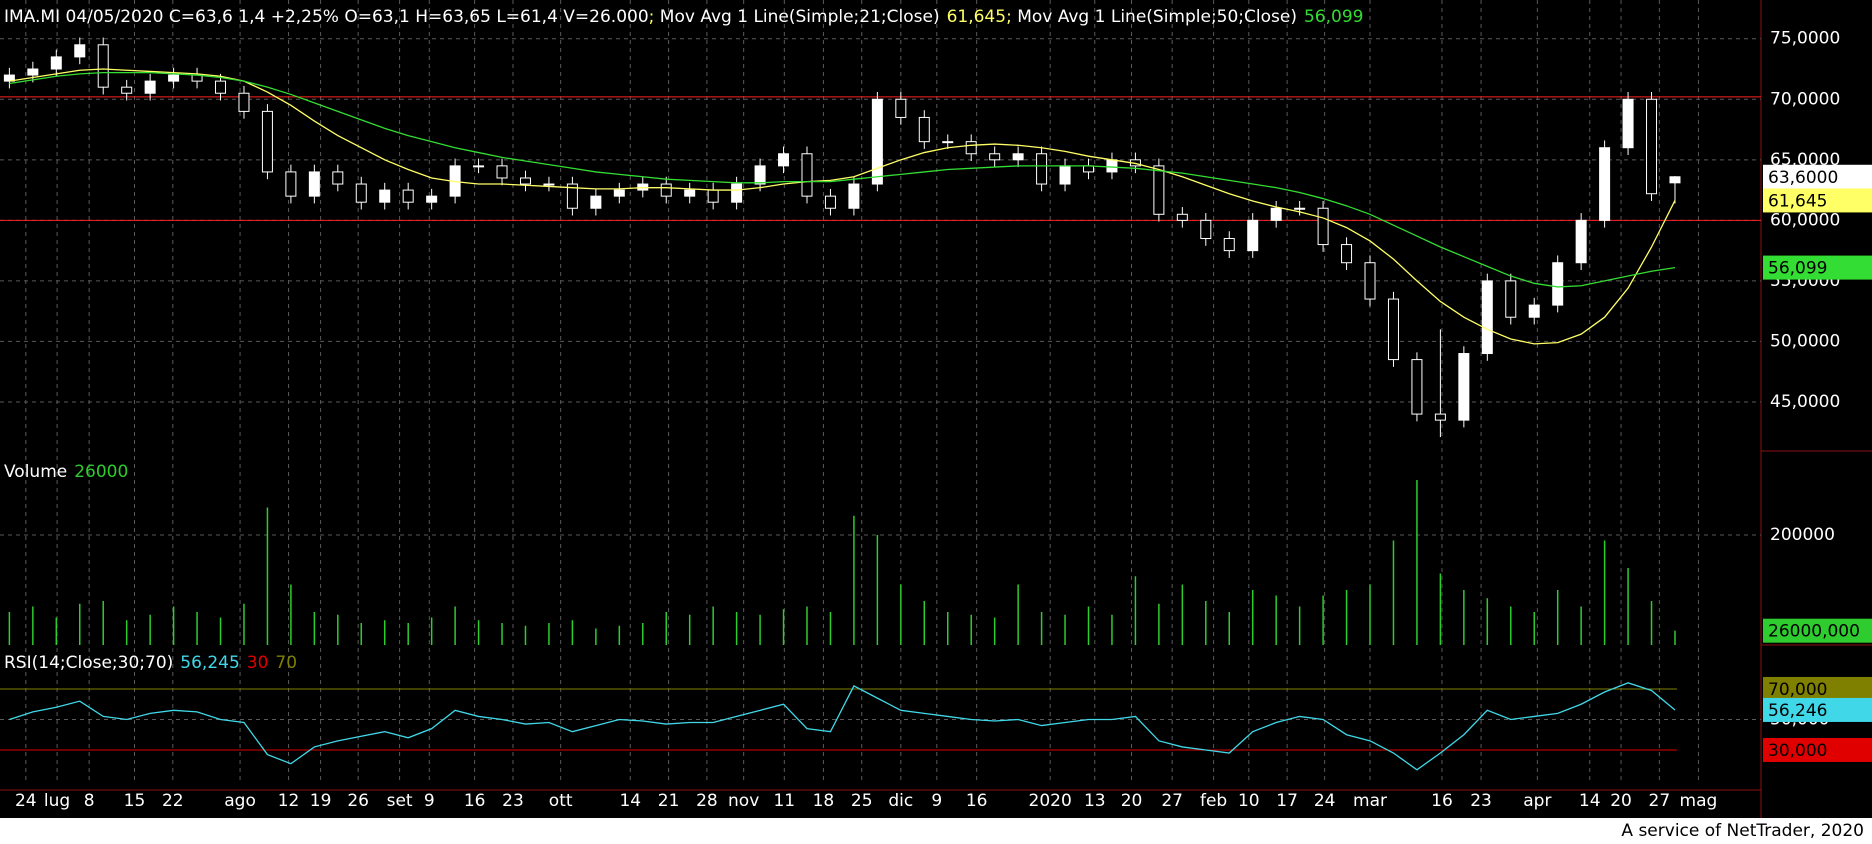 The height and width of the screenshot is (844, 1872). I want to click on x-tick-label: 11, so click(784, 801).